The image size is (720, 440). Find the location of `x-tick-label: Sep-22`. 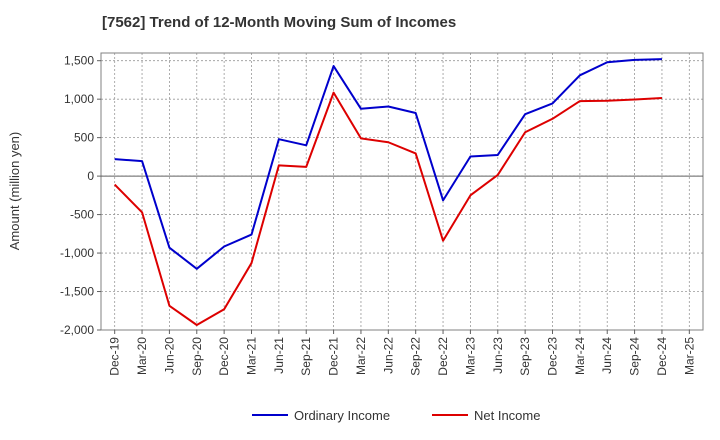

x-tick-label: Sep-22 is located at coordinates (416, 356).